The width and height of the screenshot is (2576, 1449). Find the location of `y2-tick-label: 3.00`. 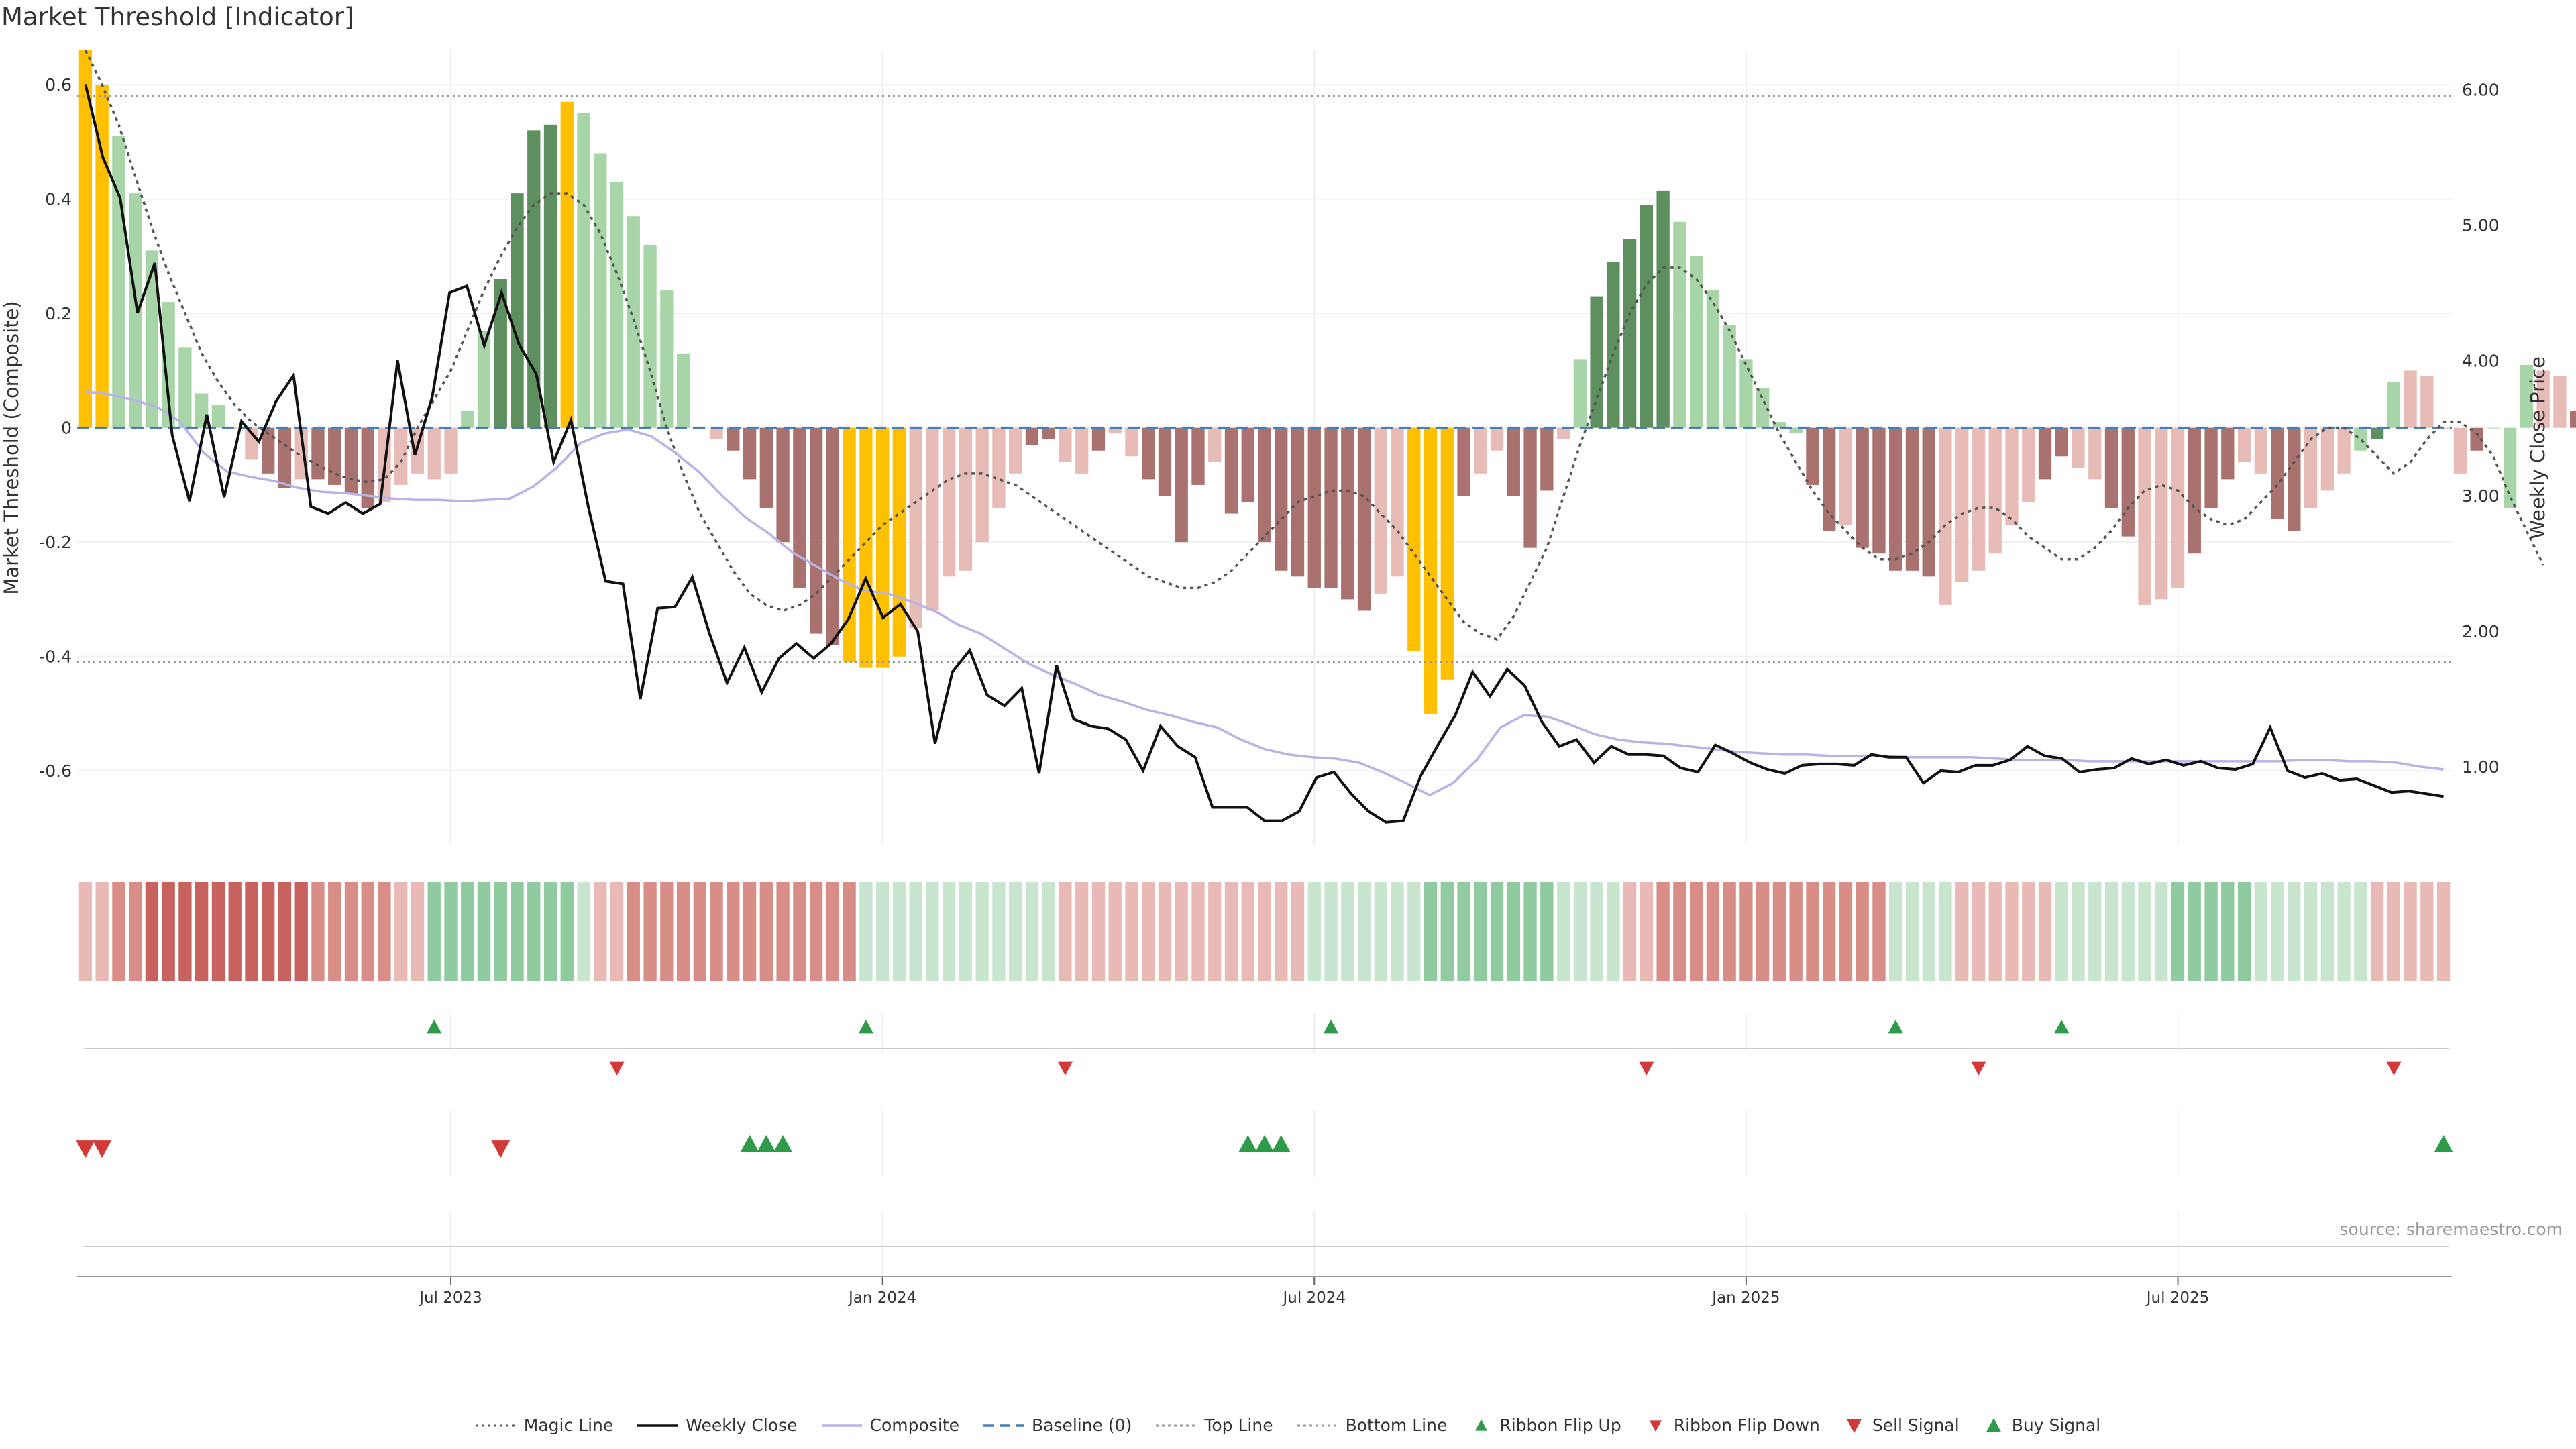

y2-tick-label: 3.00 is located at coordinates (2481, 496).